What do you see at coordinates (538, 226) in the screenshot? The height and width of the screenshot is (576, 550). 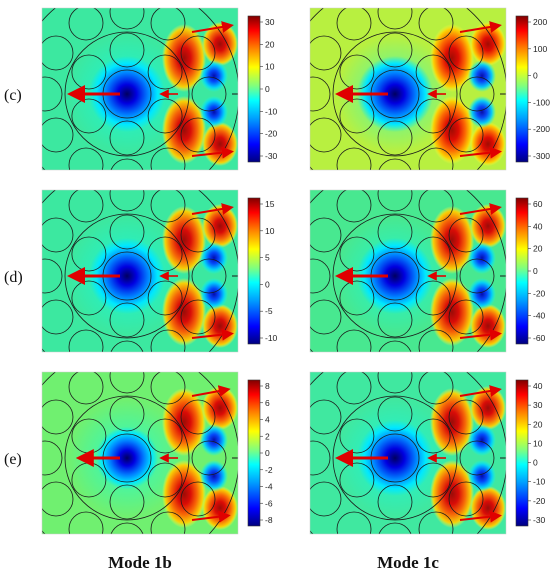 I see `colorbar-tick-label: 40` at bounding box center [538, 226].